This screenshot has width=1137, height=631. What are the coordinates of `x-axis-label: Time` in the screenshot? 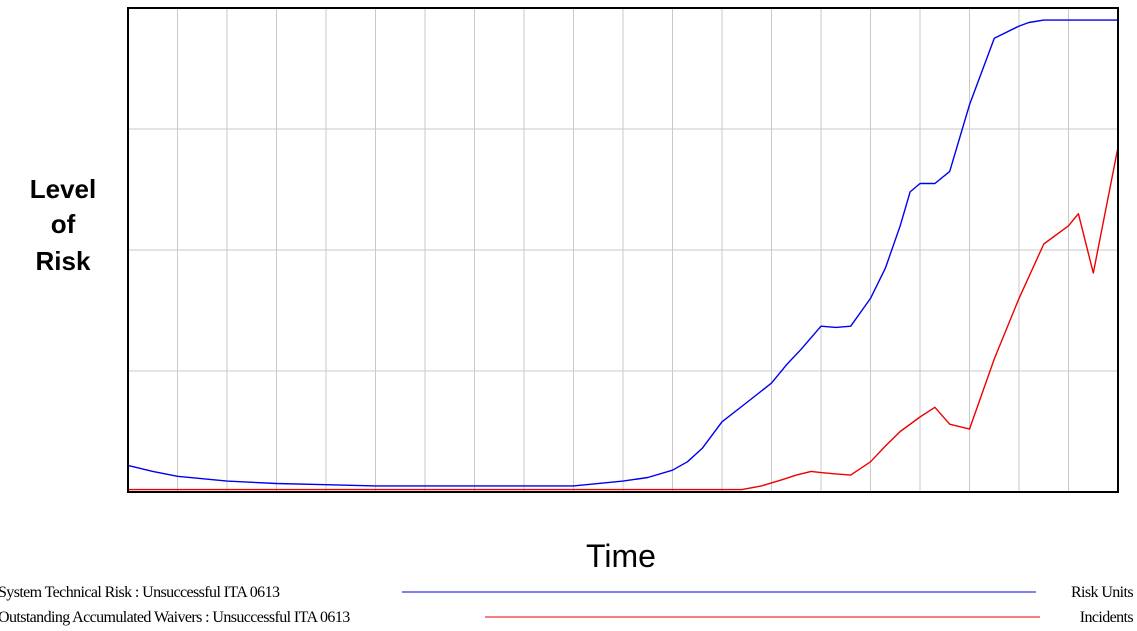 It's located at (621, 556).